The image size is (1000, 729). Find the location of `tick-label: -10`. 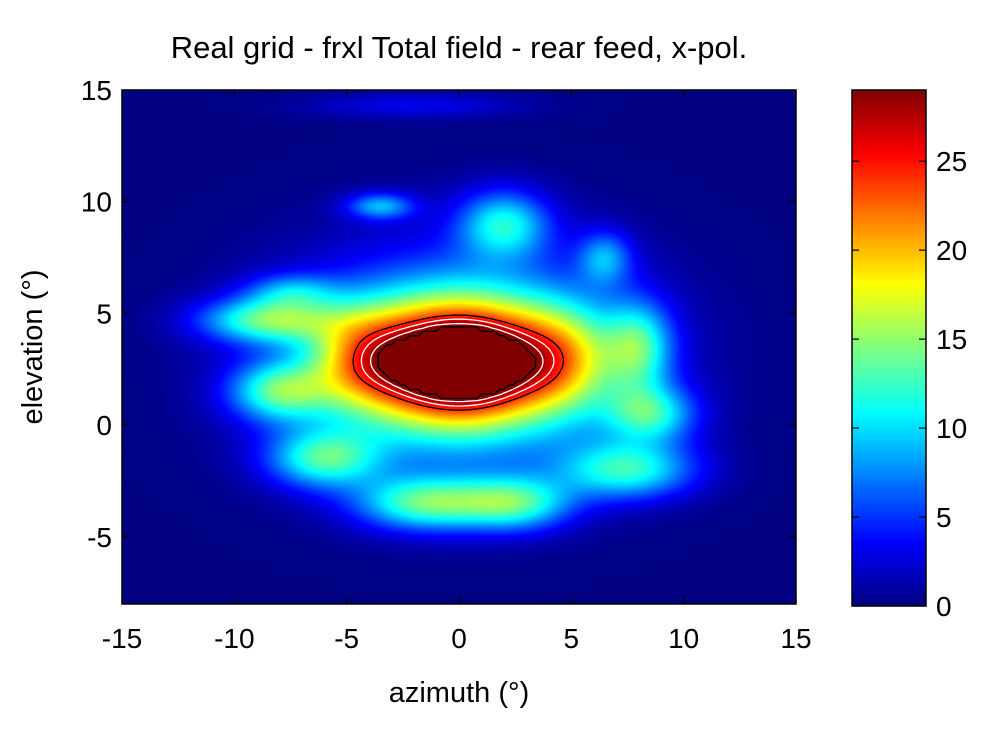

tick-label: -10 is located at coordinates (234, 638).